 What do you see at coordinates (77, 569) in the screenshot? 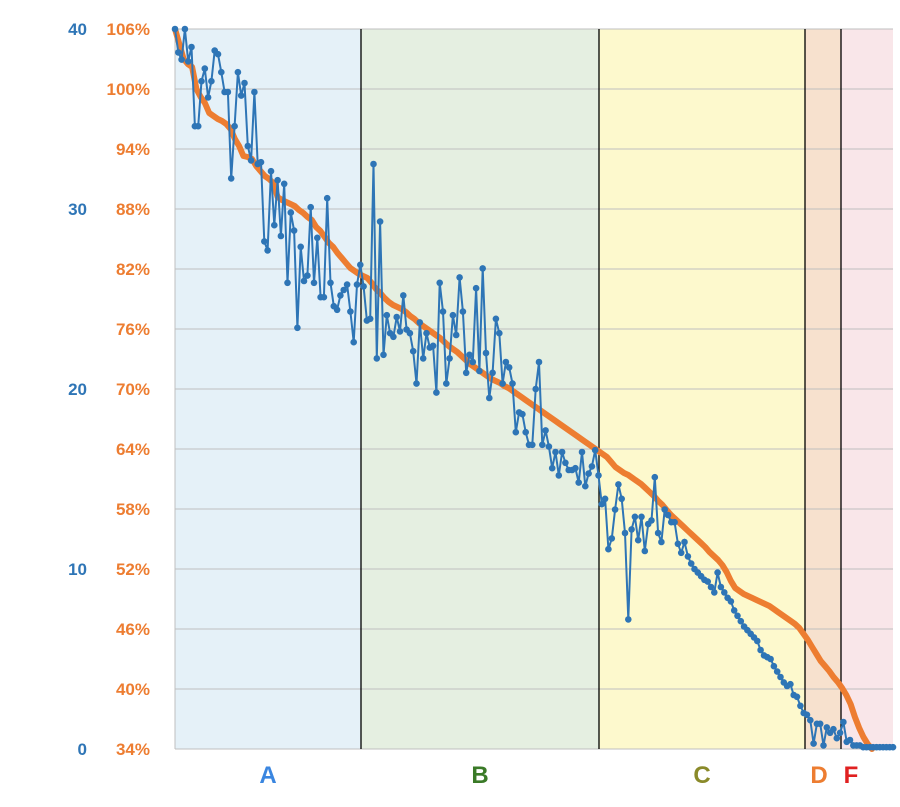
I see `outer-tick-label: 10` at bounding box center [77, 569].